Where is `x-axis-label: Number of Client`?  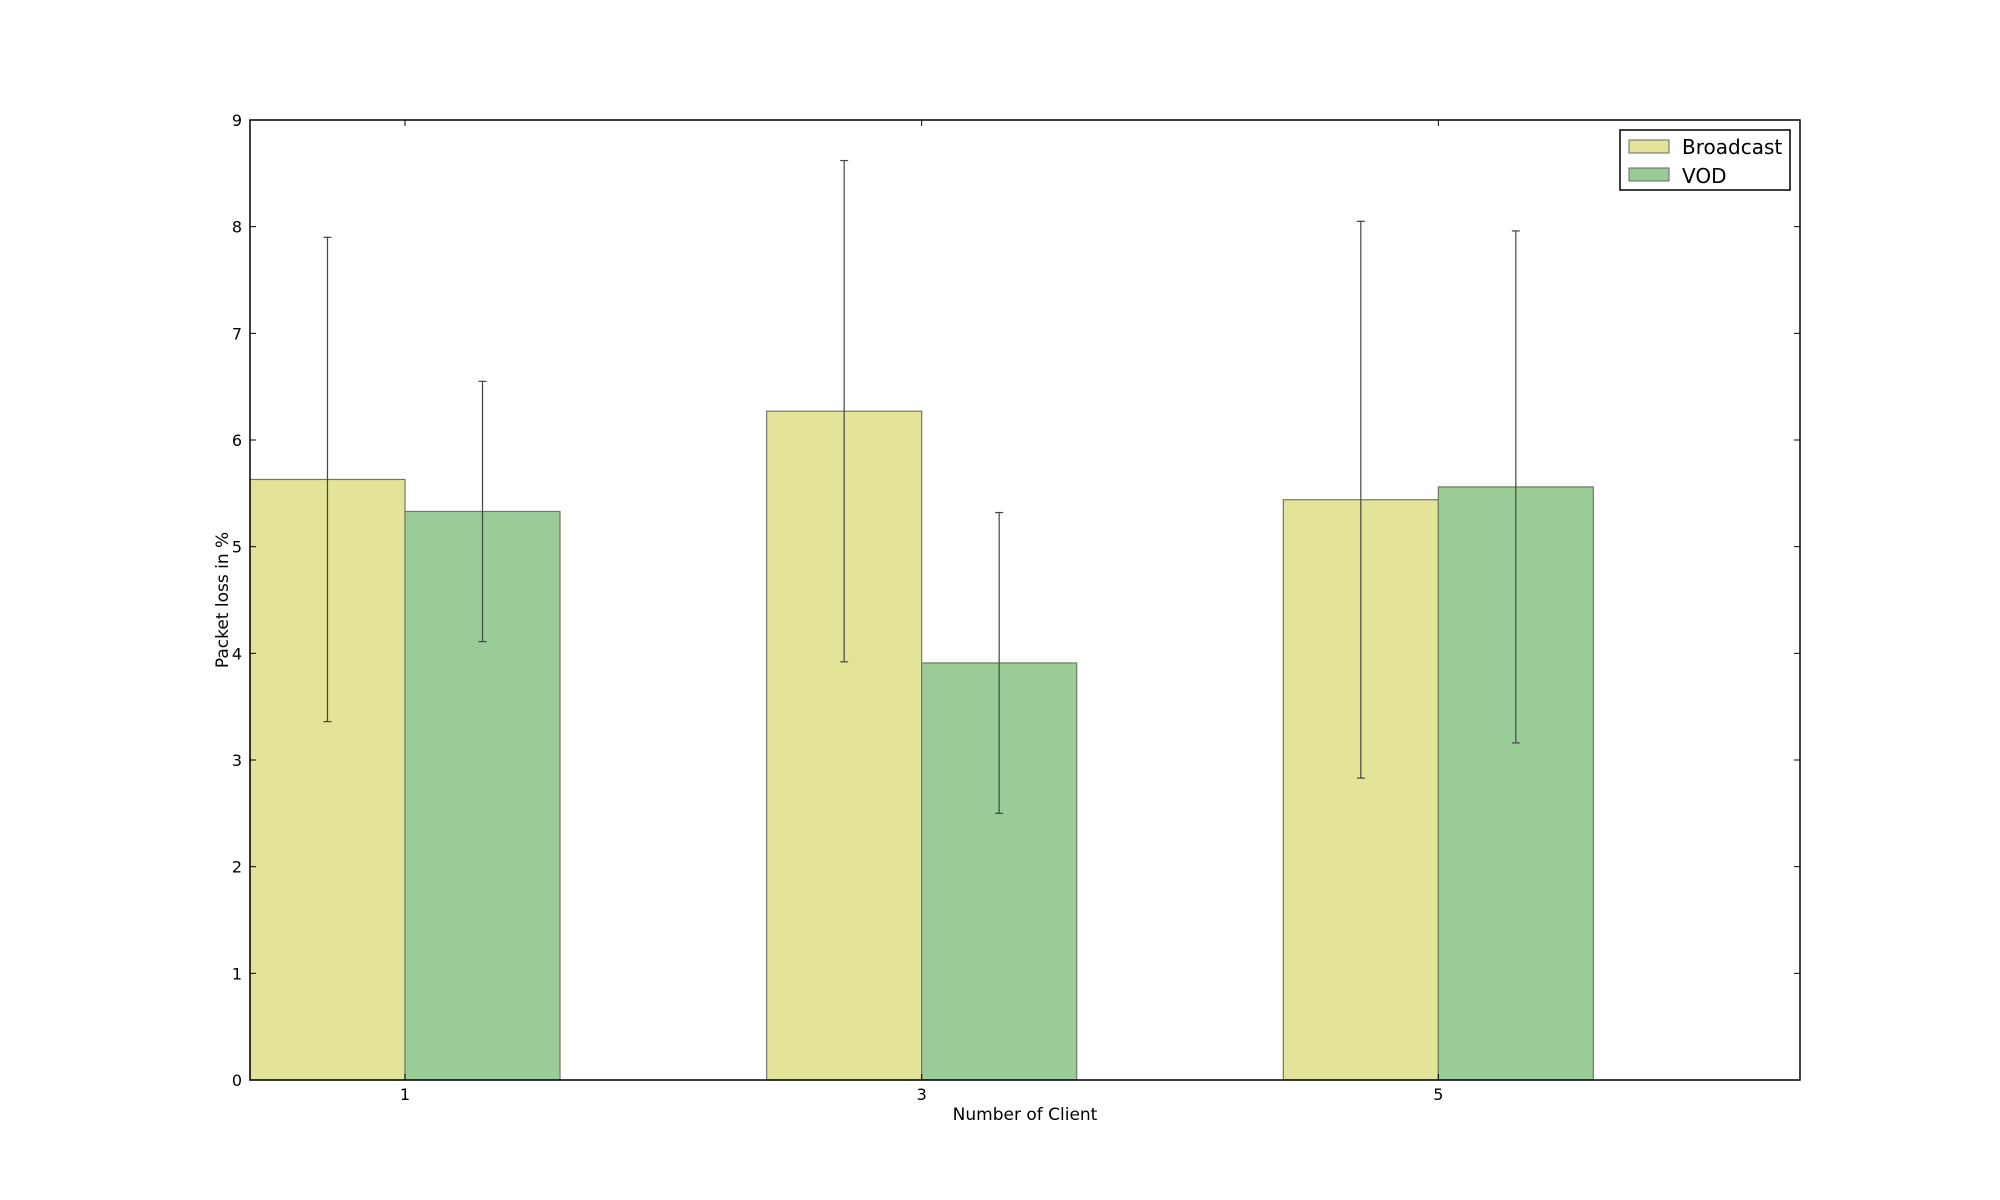 x-axis-label: Number of Client is located at coordinates (1025, 1115).